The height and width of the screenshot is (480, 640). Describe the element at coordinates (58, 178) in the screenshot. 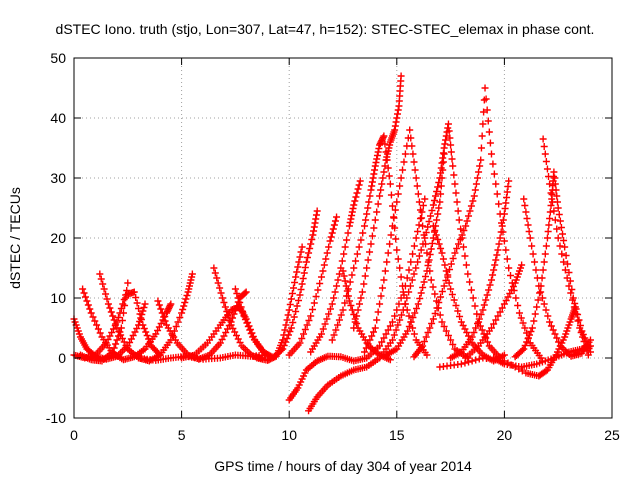

I see `y-tick-label: 30` at that location.